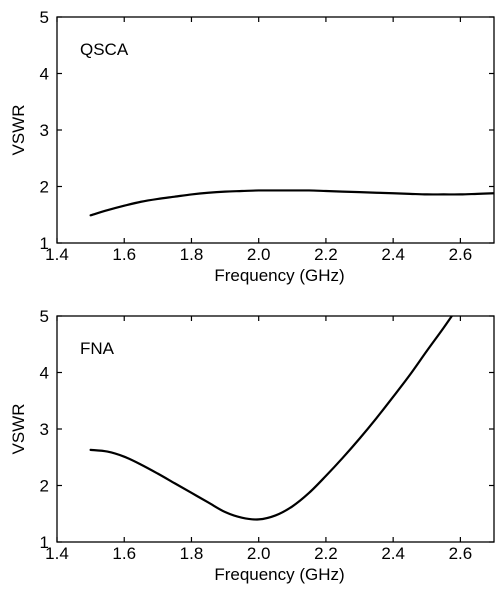 The image size is (495, 593). What do you see at coordinates (104, 49) in the screenshot?
I see `panel-annotation: QSCA` at bounding box center [104, 49].